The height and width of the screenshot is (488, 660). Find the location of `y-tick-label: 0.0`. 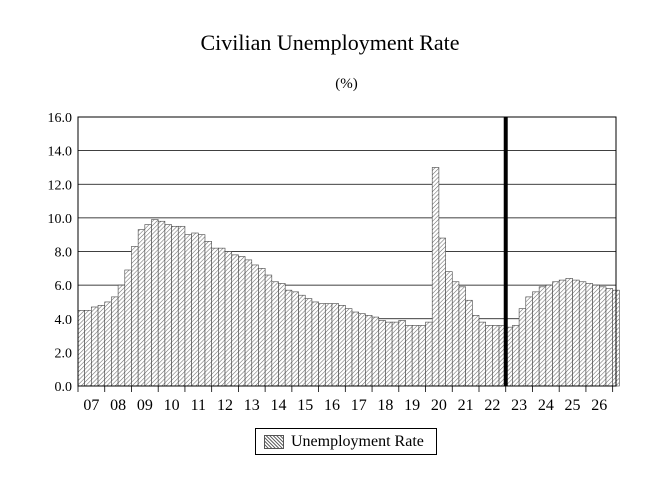

y-tick-label: 0.0 is located at coordinates (64, 387).